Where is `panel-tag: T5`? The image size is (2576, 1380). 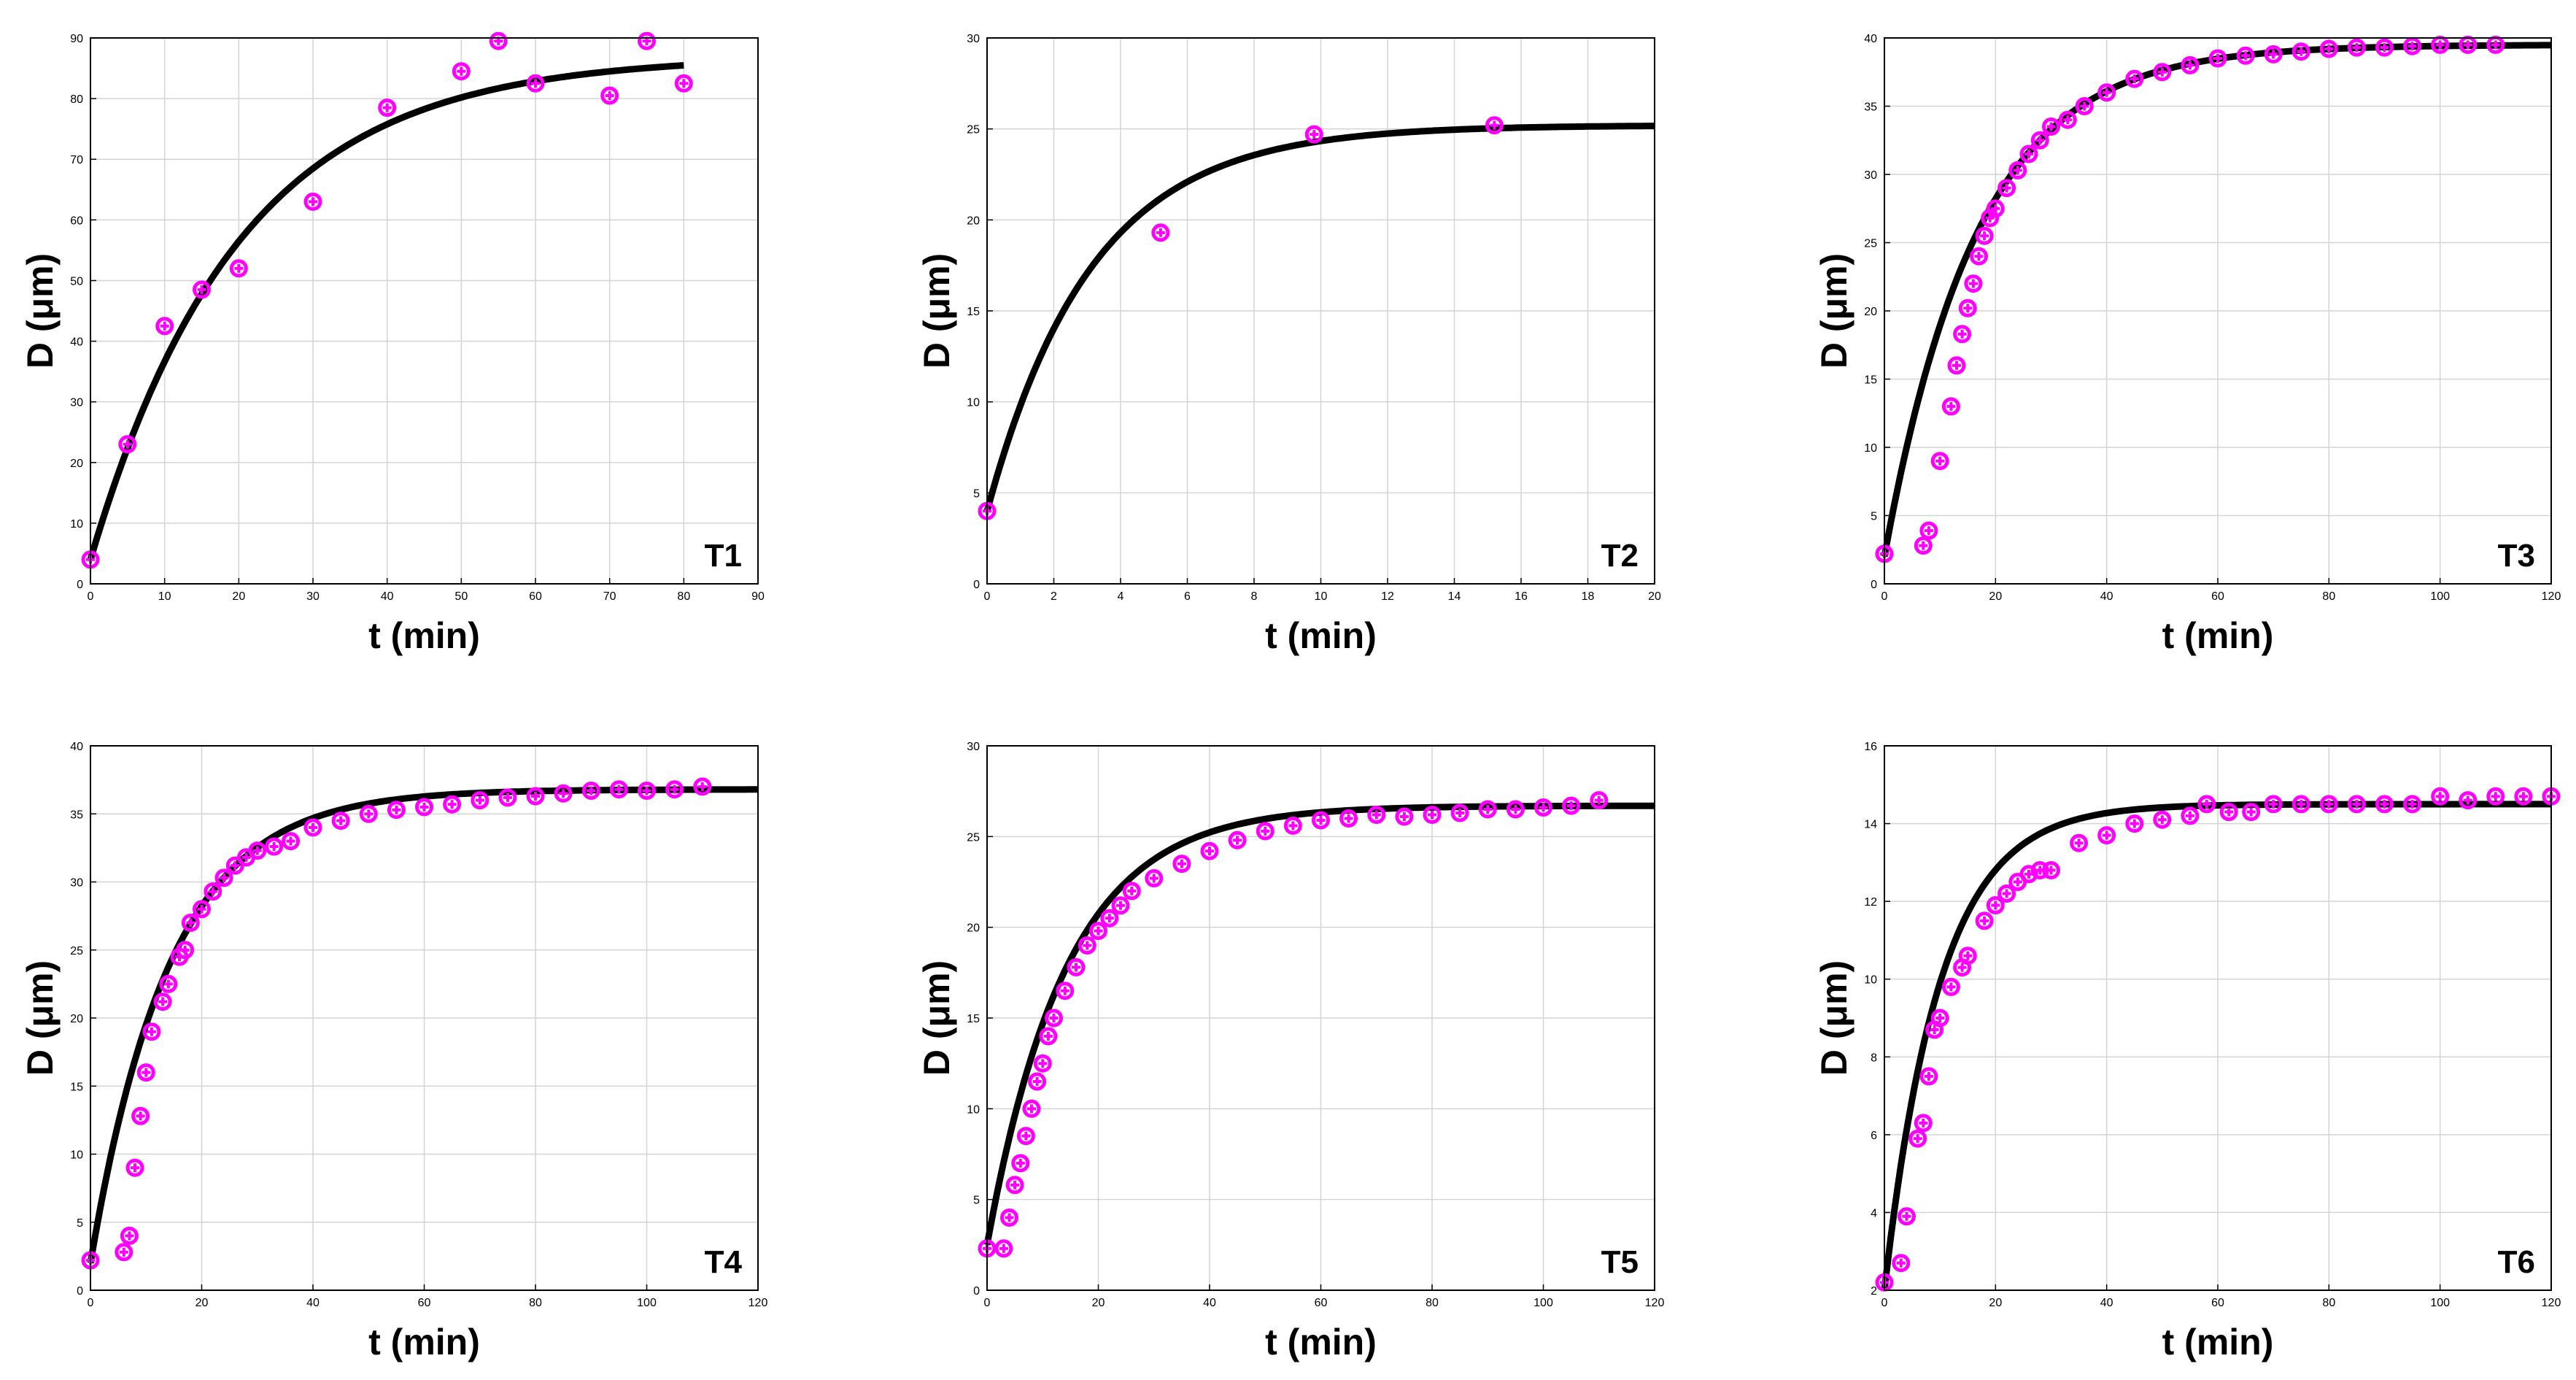
panel-tag: T5 is located at coordinates (1620, 1262).